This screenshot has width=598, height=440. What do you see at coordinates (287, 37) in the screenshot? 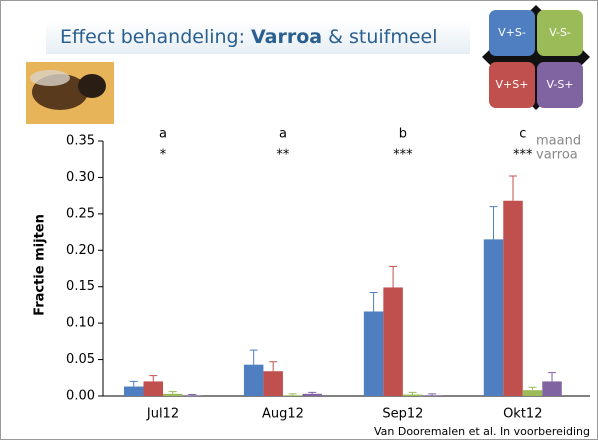
I see `title-part: Varroa` at bounding box center [287, 37].